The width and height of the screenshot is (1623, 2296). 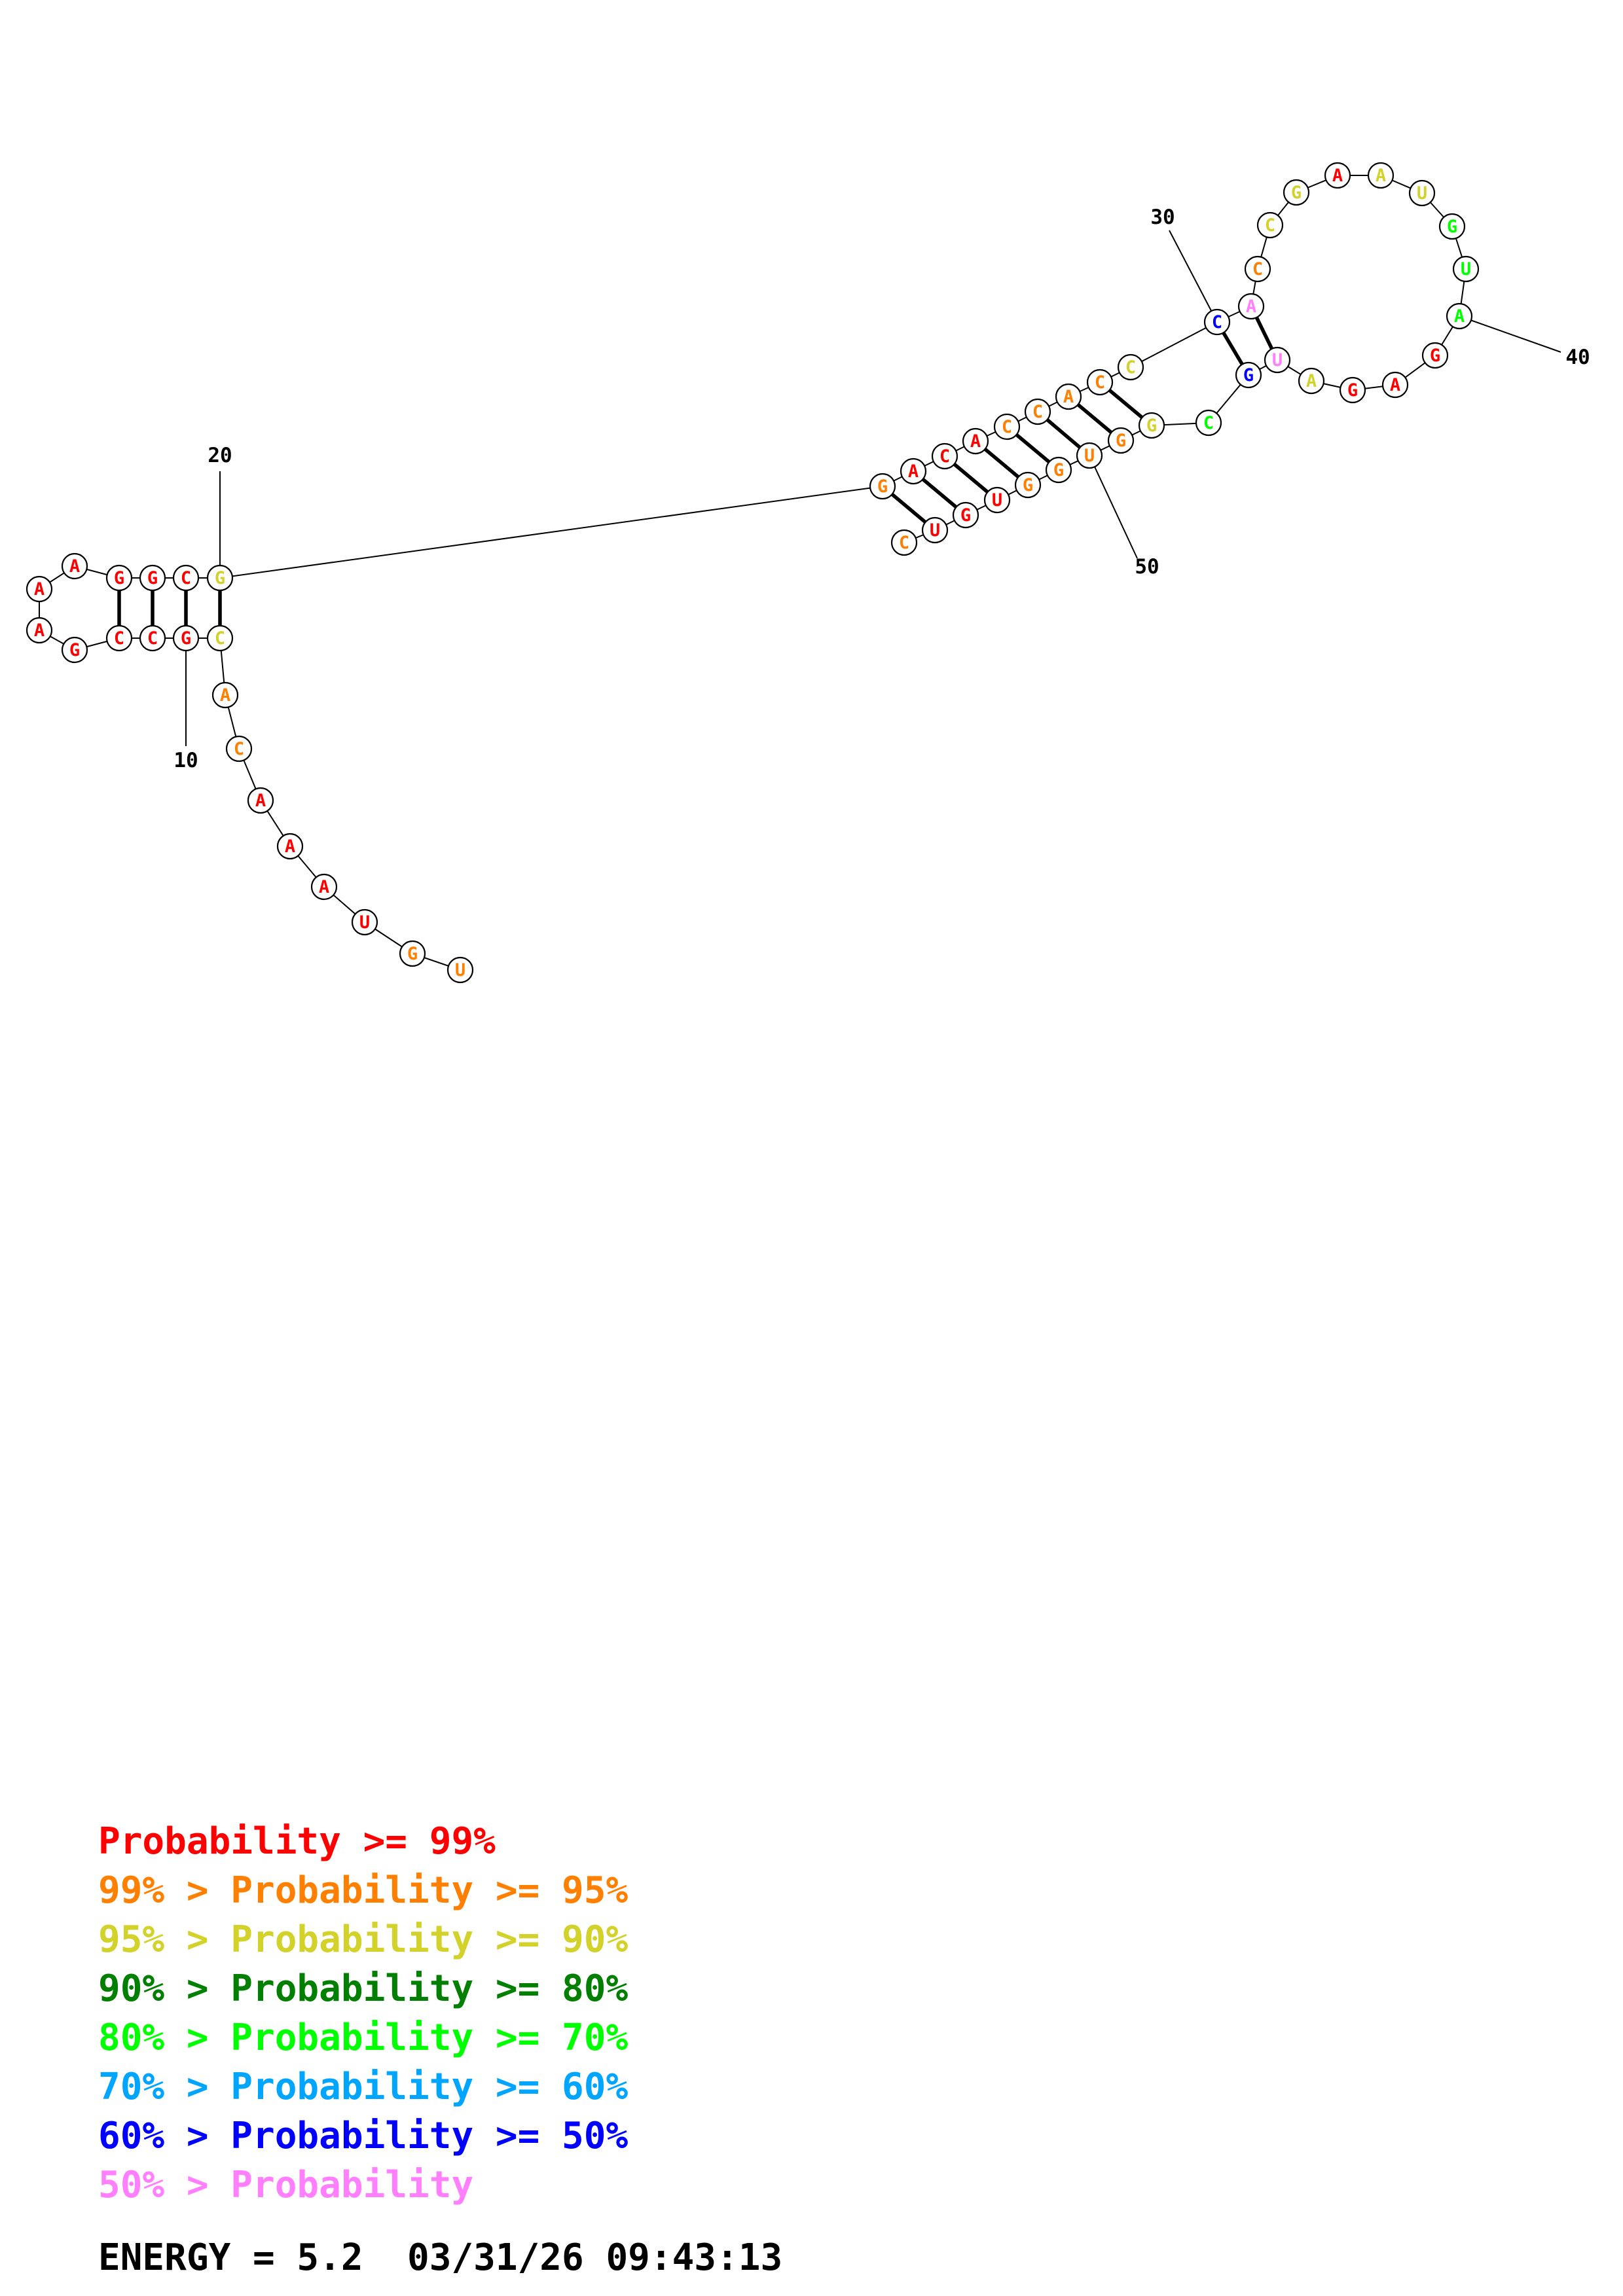 What do you see at coordinates (363, 1890) in the screenshot?
I see `legend-entry: 99% > Probability >= 95%` at bounding box center [363, 1890].